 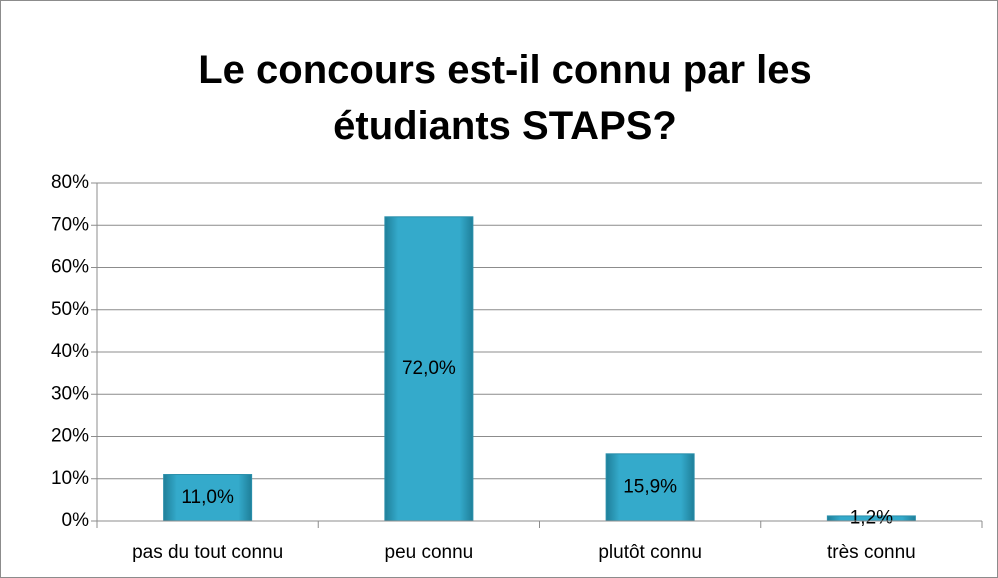 What do you see at coordinates (70, 351) in the screenshot?
I see `y-tick-label: 40%` at bounding box center [70, 351].